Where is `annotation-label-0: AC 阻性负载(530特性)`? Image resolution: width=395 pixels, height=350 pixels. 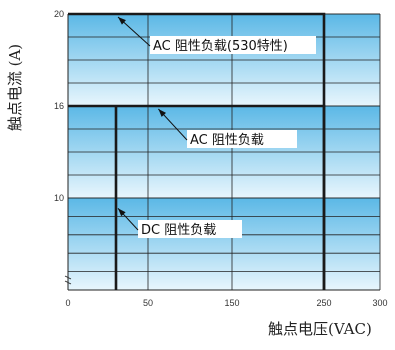
annotation-label-0: AC 阻性负载(530特性) is located at coordinates (220, 46).